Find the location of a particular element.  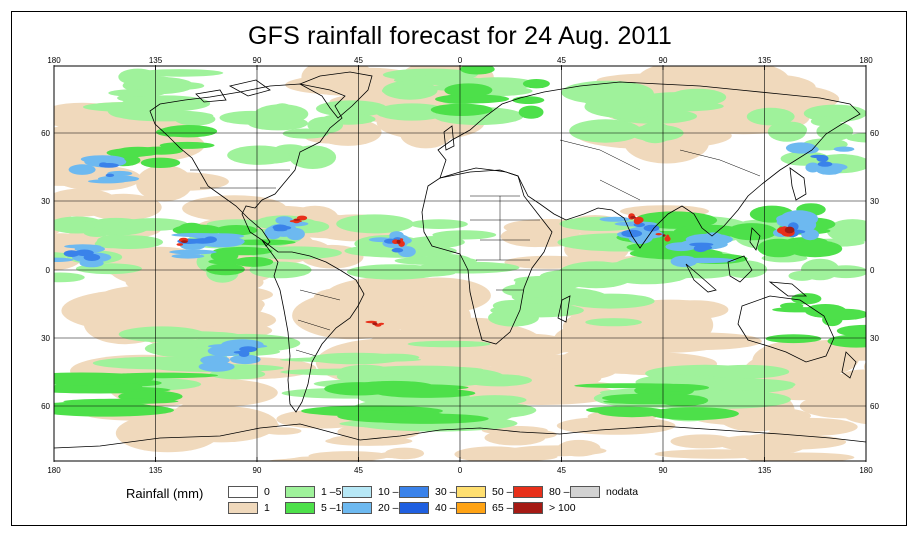

legend-label: 5 –10 is located at coordinates (334, 508).